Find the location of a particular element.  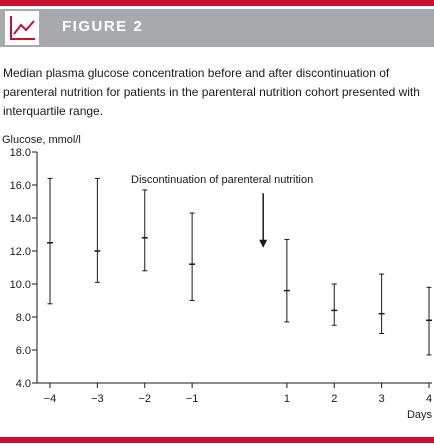

y-tick-label: 14.0 is located at coordinates (20, 219).